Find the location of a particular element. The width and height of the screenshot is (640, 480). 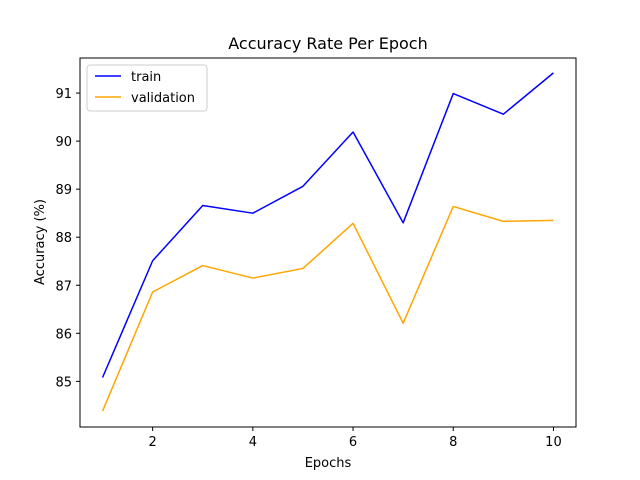

x-tick-label: 8 is located at coordinates (453, 442).